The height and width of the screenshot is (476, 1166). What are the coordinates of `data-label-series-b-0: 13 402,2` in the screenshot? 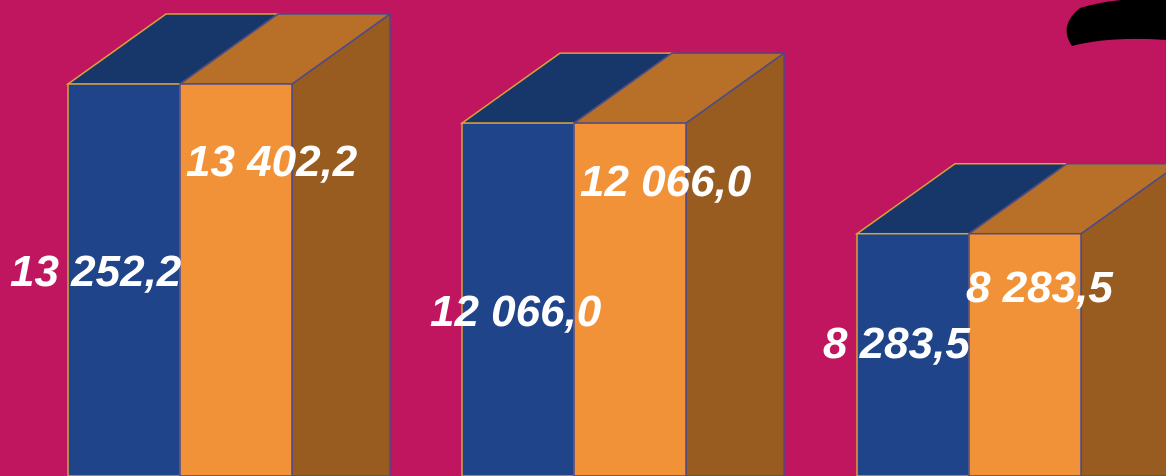 It's located at (272, 161).